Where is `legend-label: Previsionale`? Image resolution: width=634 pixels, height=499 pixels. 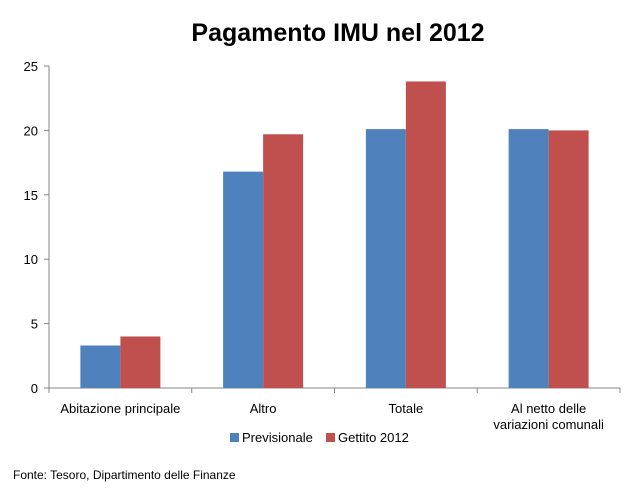
legend-label: Previsionale is located at coordinates (277, 437).